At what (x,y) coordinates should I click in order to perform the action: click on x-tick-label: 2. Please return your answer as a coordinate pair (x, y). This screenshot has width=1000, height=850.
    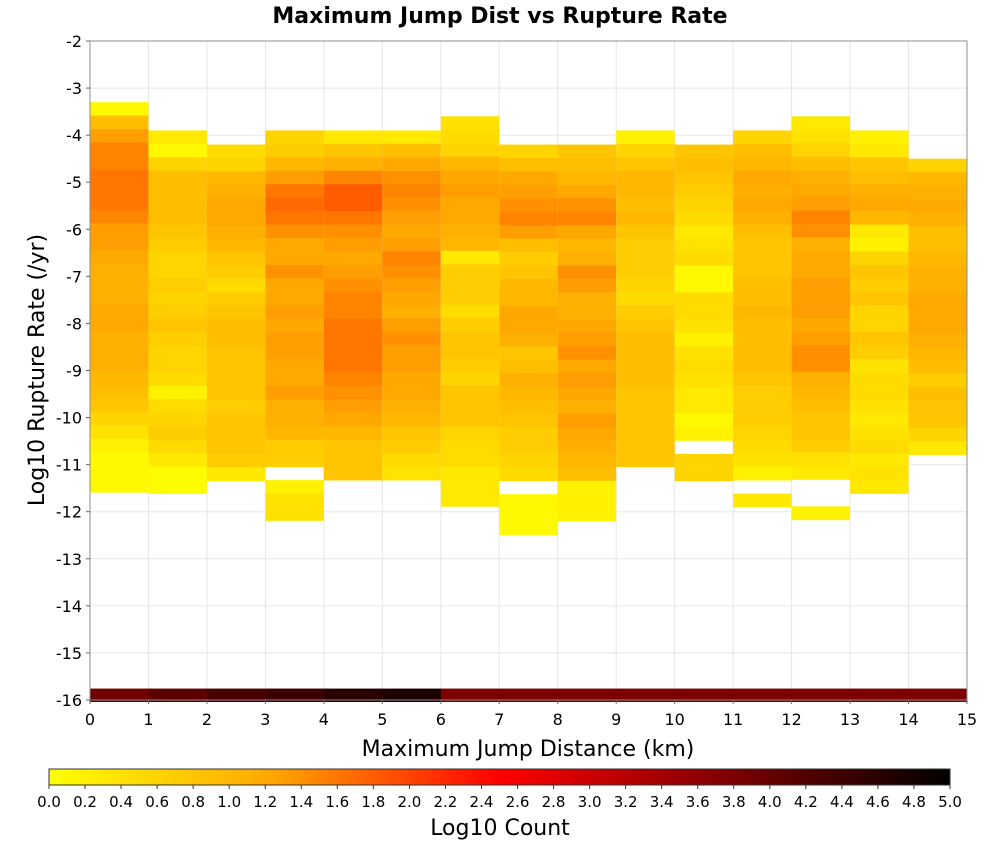
    Looking at the image, I should click on (207, 719).